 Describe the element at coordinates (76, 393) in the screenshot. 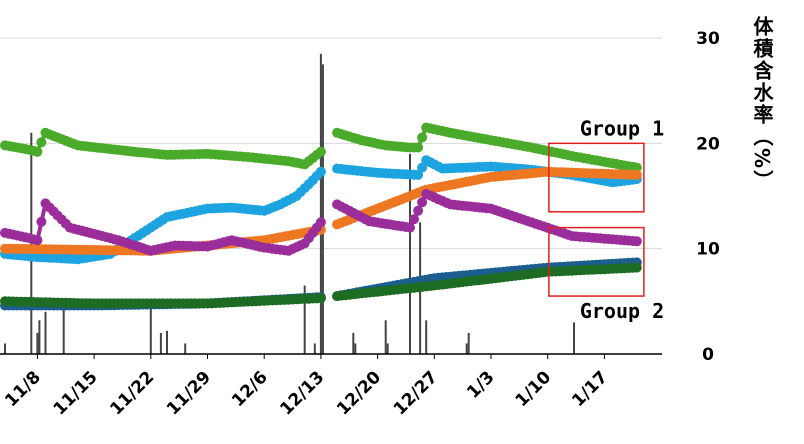

I see `x-tick-label: 11/15` at that location.